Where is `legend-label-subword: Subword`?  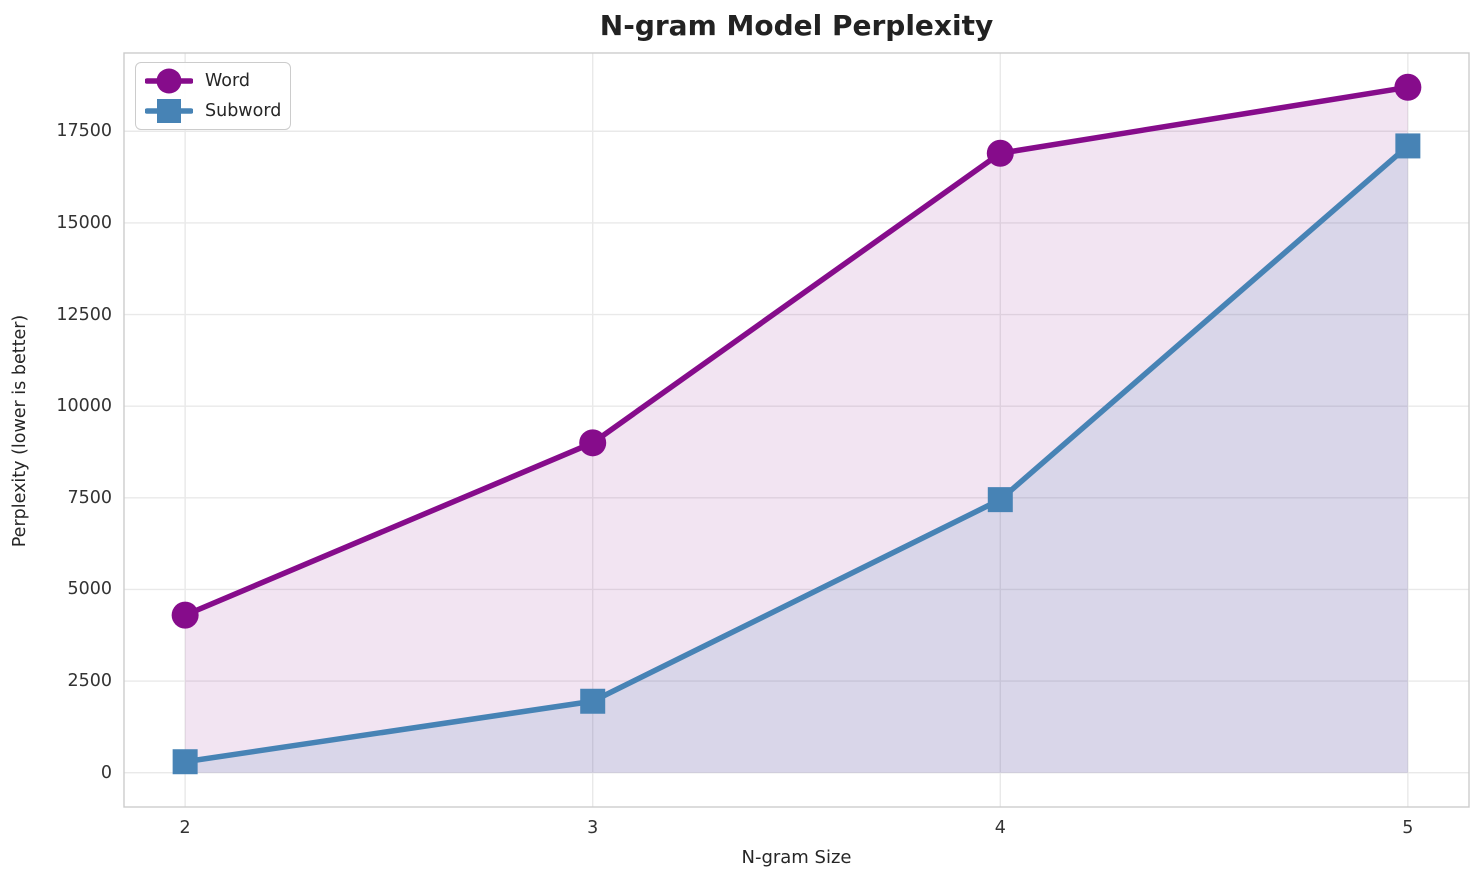
legend-label-subword: Subword is located at coordinates (243, 111).